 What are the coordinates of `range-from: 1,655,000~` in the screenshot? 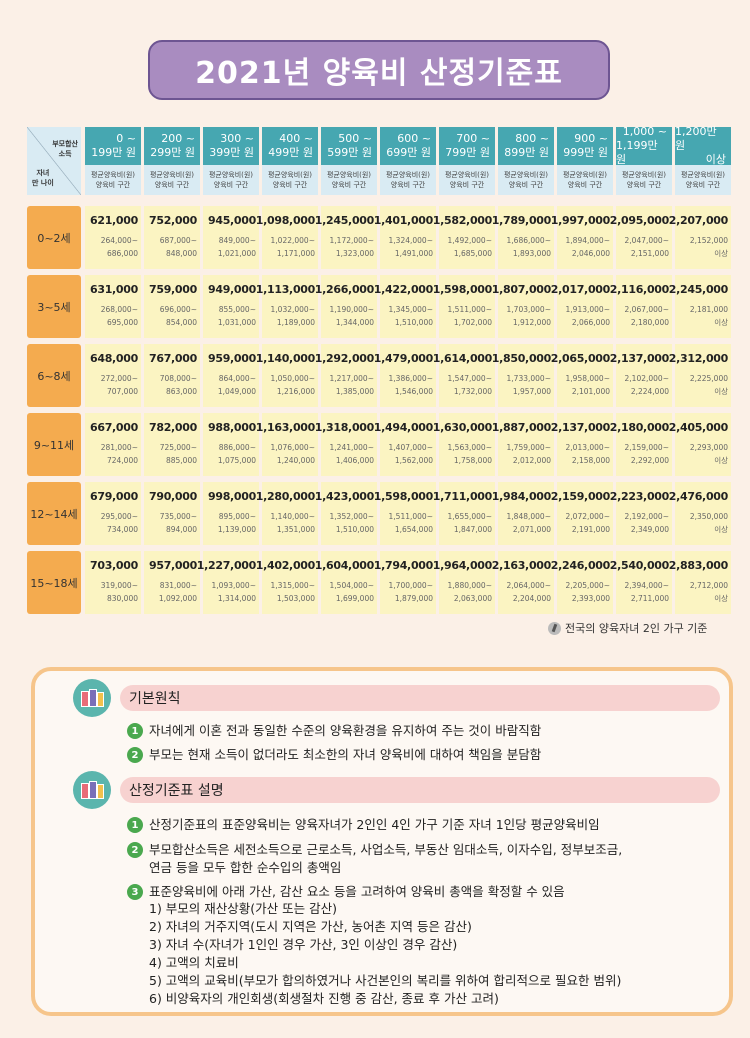 It's located at (469, 516).